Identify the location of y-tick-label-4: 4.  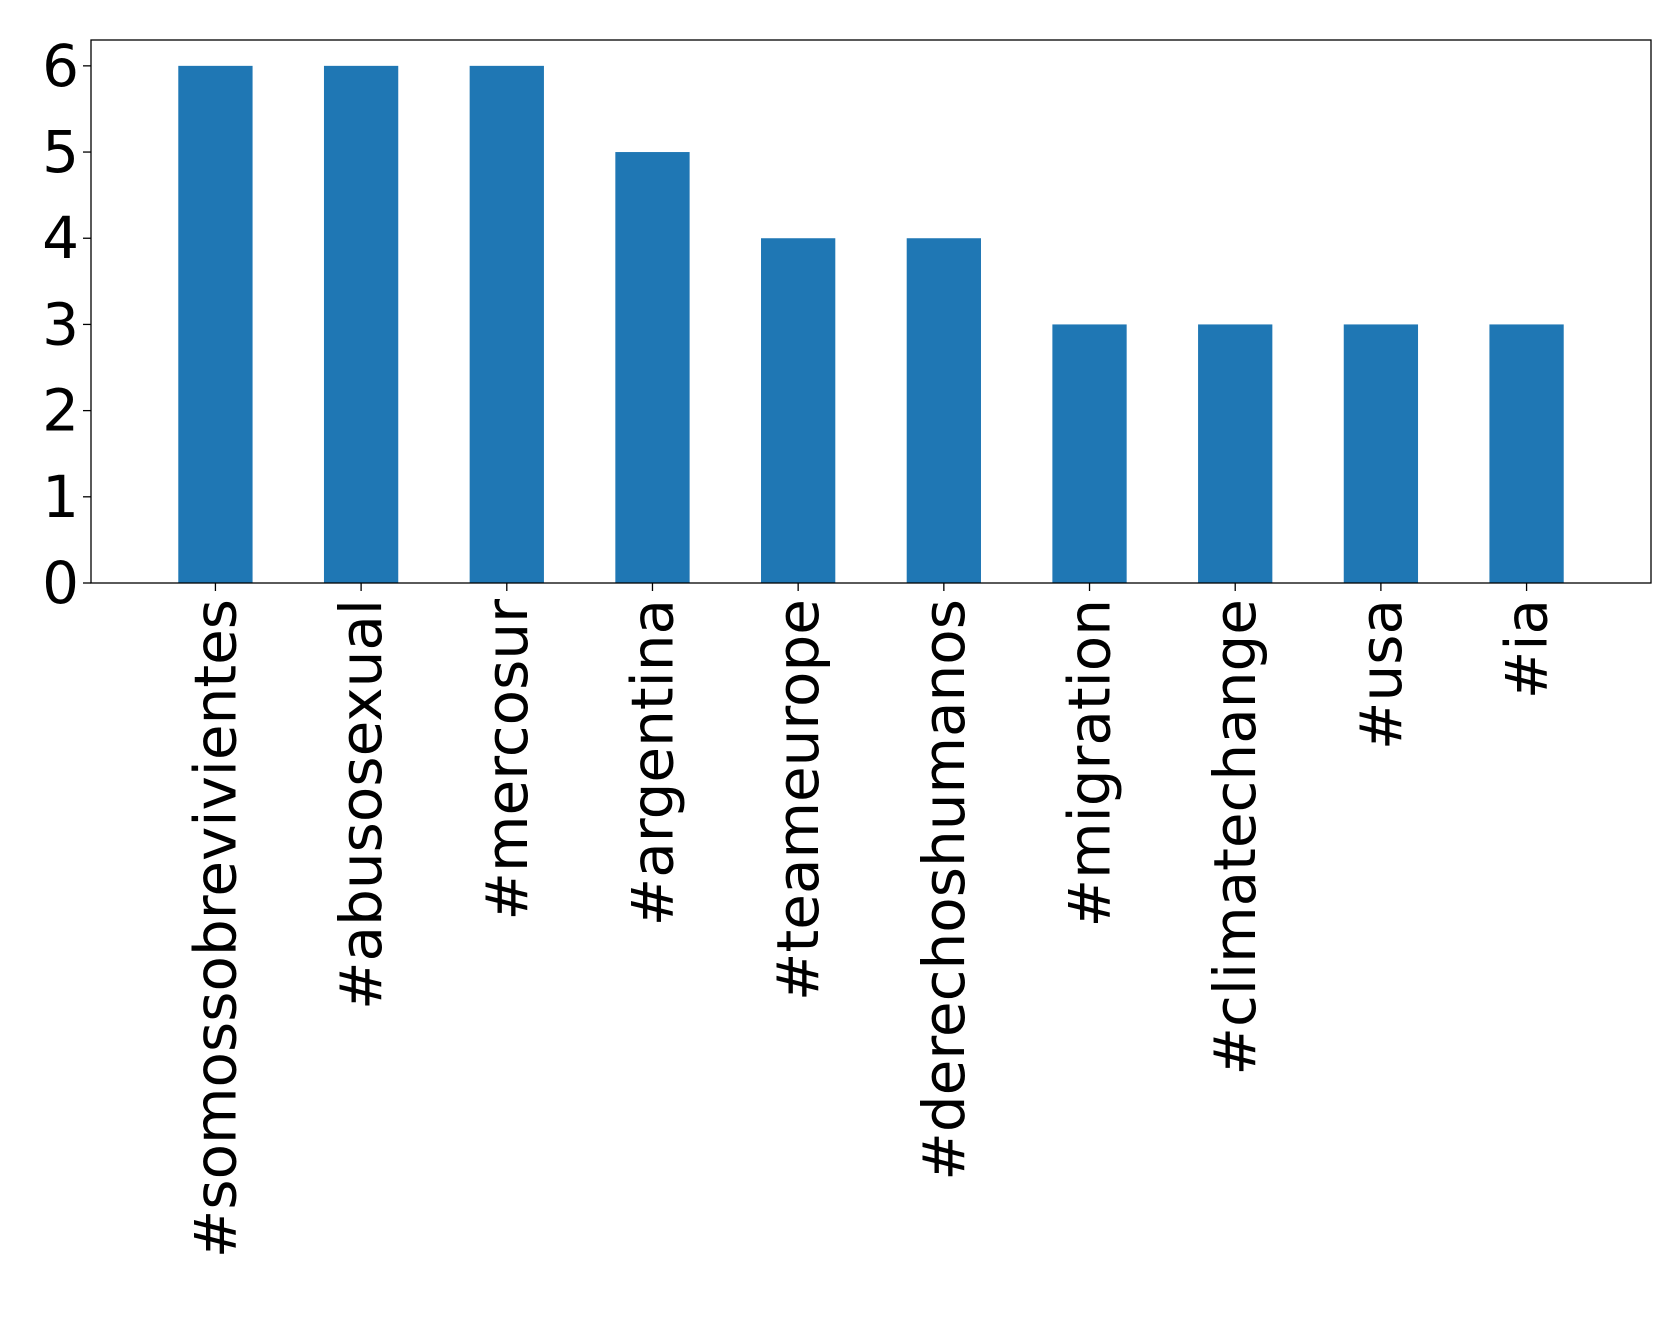
(60, 238).